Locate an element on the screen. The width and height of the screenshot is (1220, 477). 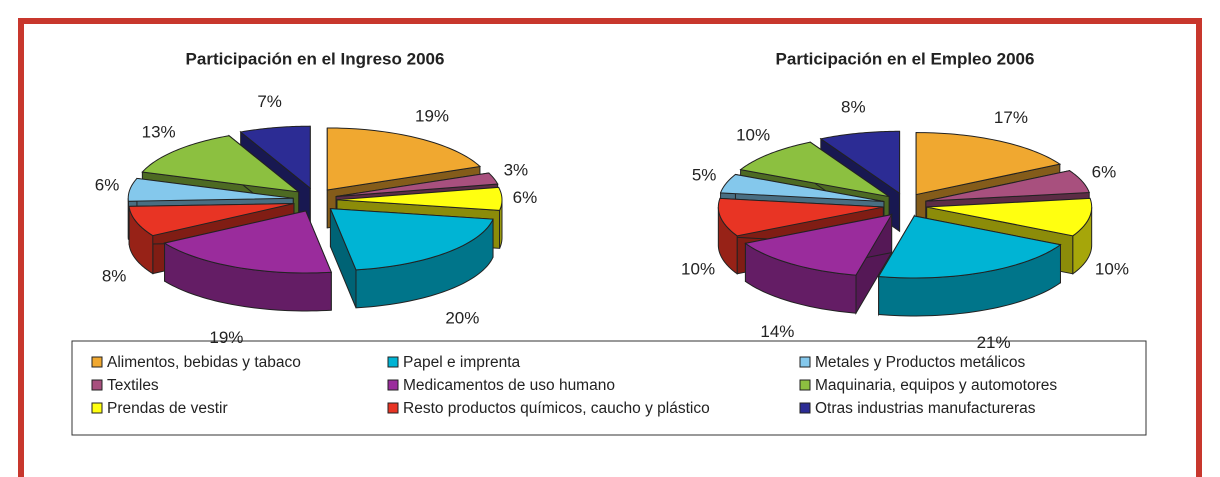
legend-label: Metales y Productos metálicos is located at coordinates (920, 362).